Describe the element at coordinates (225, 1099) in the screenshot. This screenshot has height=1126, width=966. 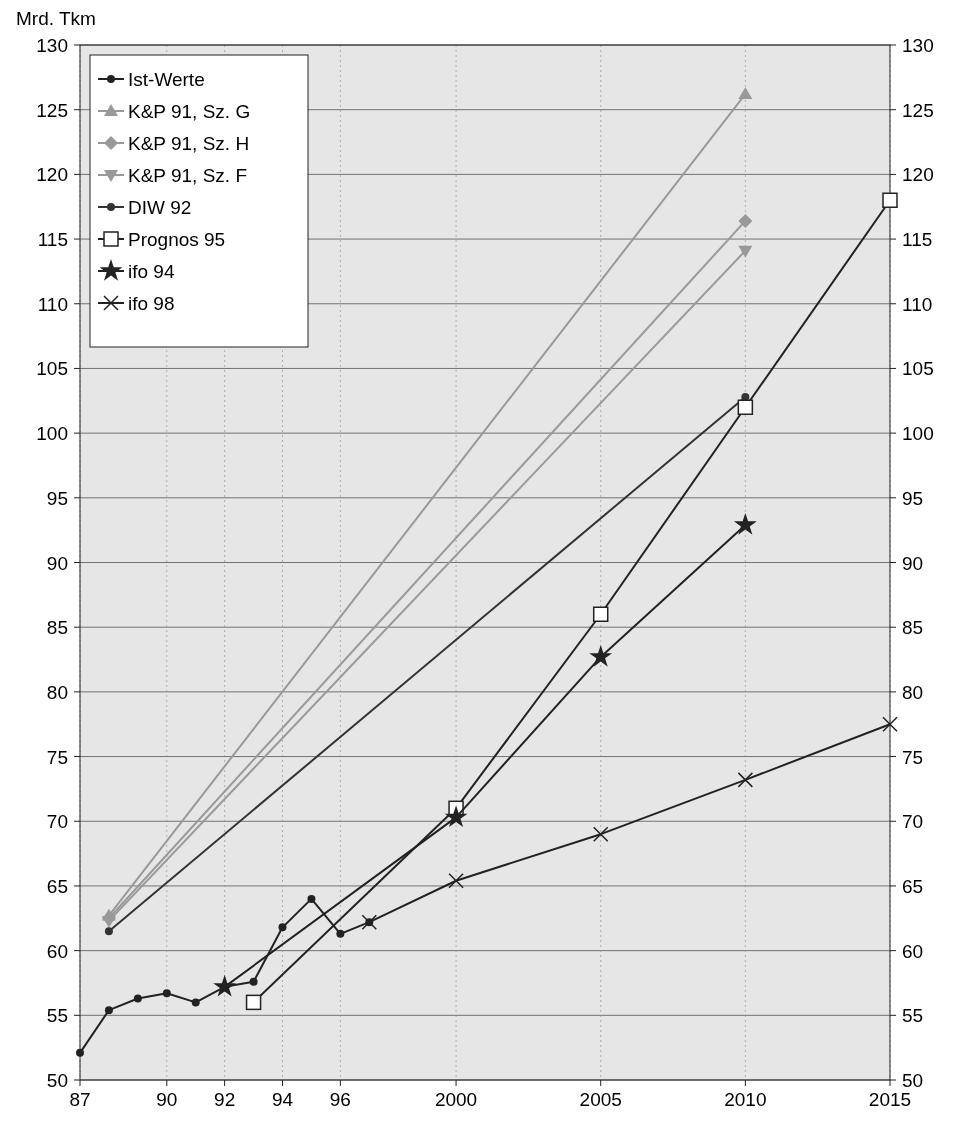
I see `x-tick-label: 92` at that location.